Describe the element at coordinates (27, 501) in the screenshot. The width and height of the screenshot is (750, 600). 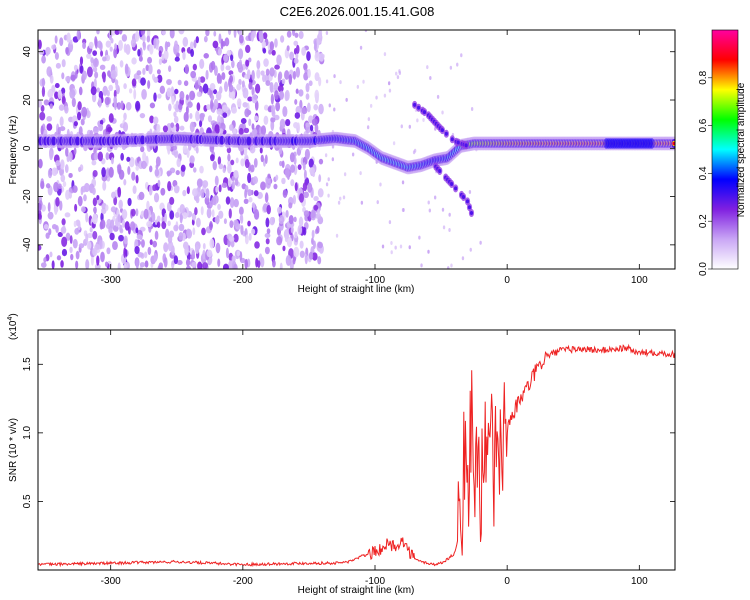
I see `y-tick-label: 0.5` at that location.